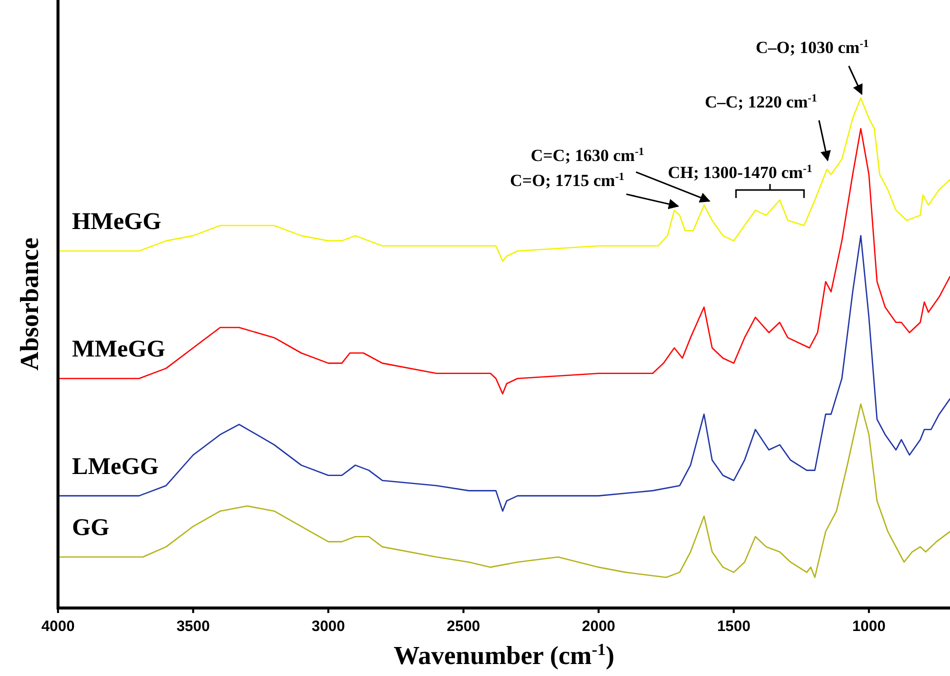  What do you see at coordinates (58, 626) in the screenshot?
I see `x-tick-label: 4000` at bounding box center [58, 626].